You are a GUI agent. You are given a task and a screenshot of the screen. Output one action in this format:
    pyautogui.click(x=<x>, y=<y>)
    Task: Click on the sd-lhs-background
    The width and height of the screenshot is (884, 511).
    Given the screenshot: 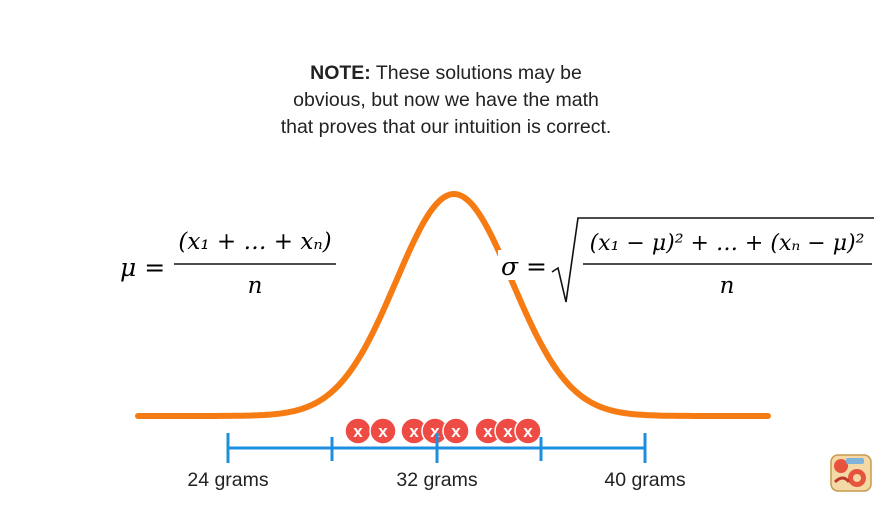 What is the action you would take?
    pyautogui.click(x=524, y=265)
    